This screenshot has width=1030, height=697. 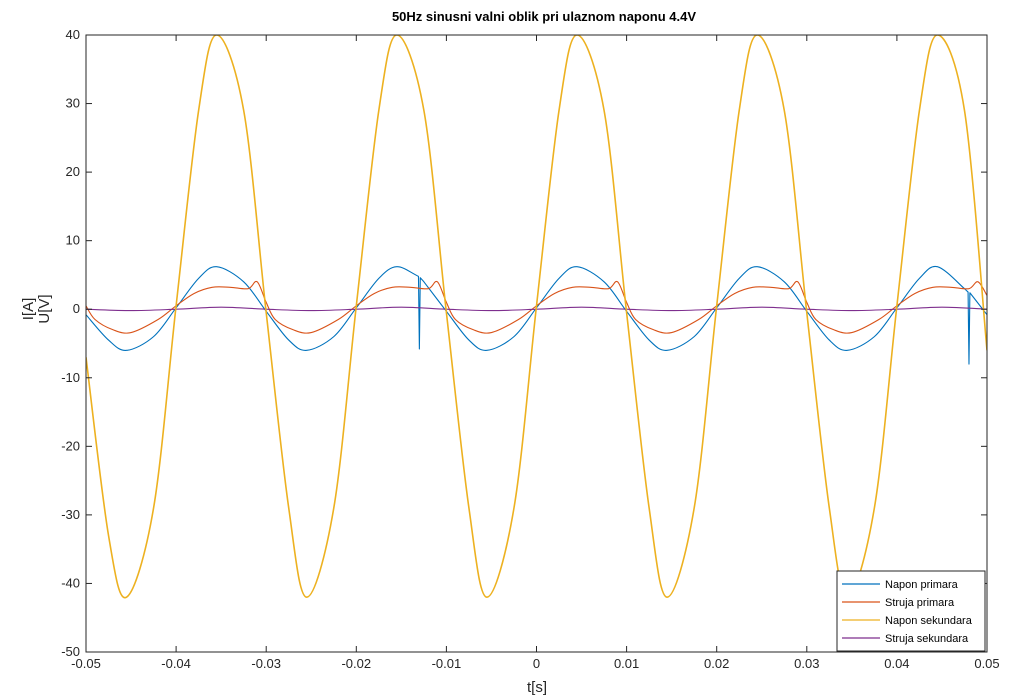 I want to click on legend-entry: Napon sekundara, so click(x=929, y=621).